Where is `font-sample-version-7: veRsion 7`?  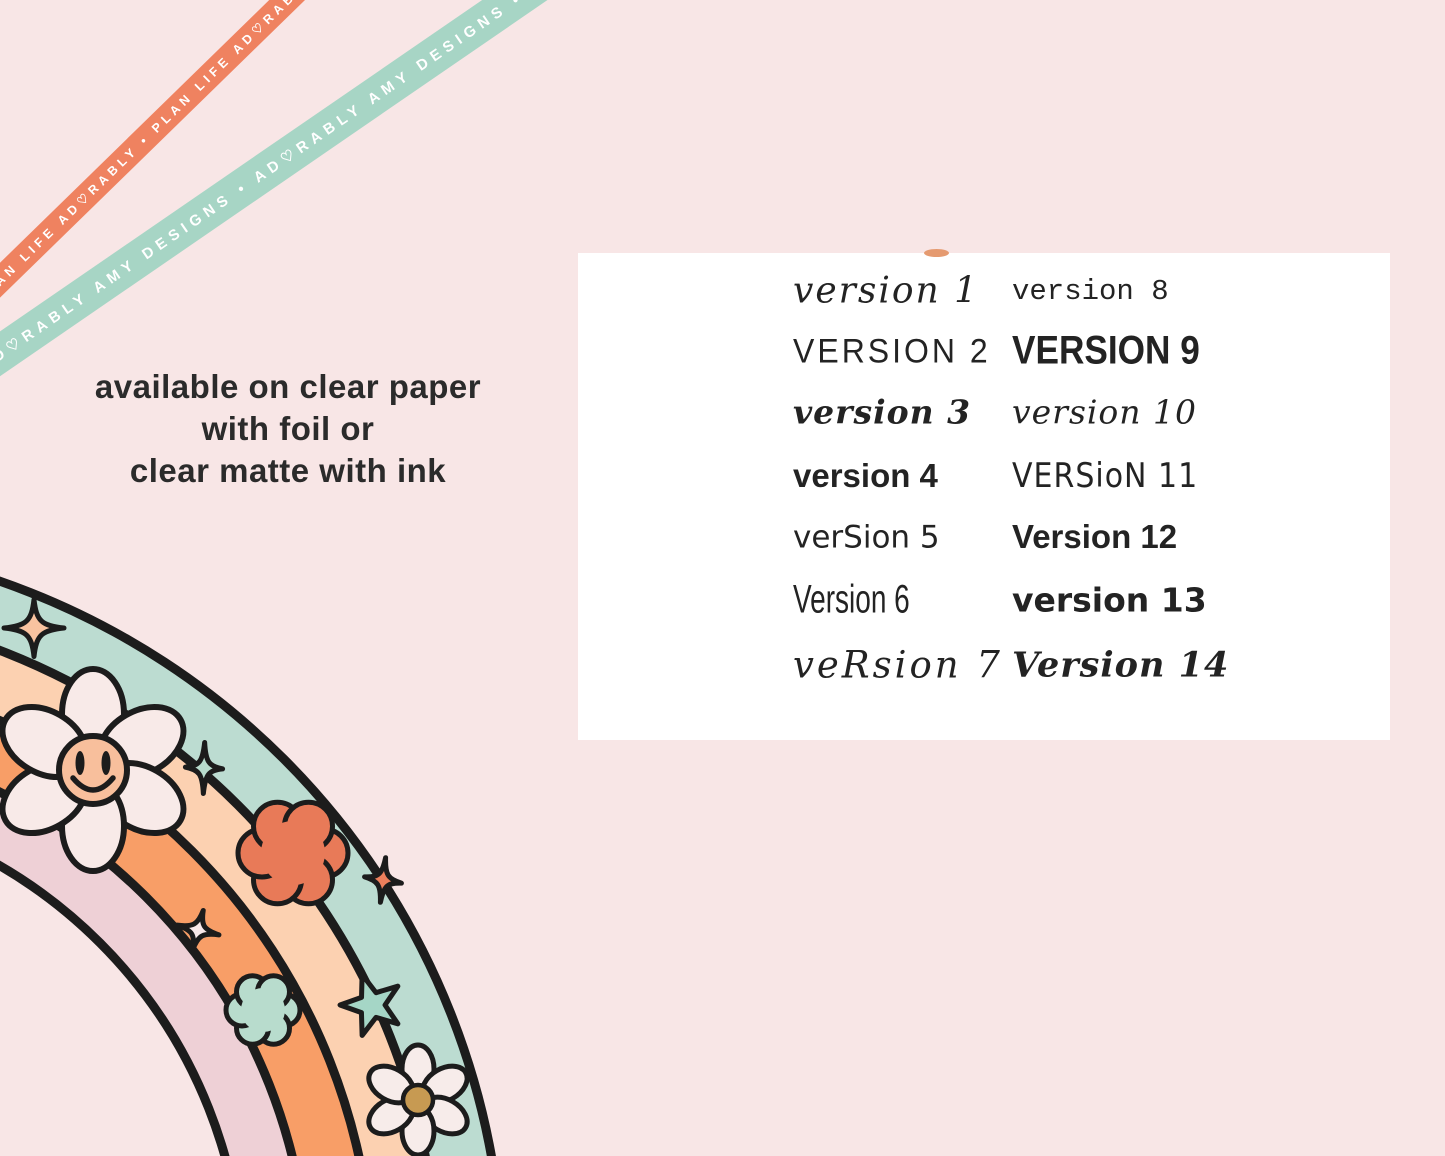
font-sample-version-7: veRsion 7 is located at coordinates (898, 665).